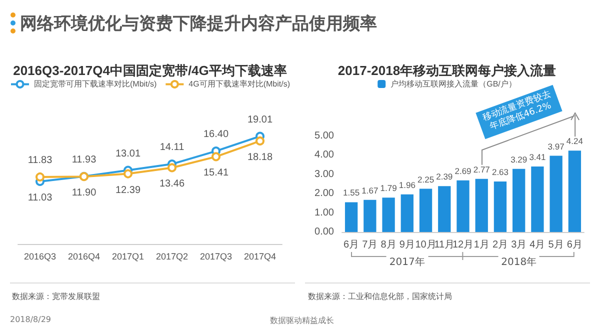 The image size is (594, 331). Describe the element at coordinates (84, 193) in the screenshot. I see `data-label: 11.90` at that location.